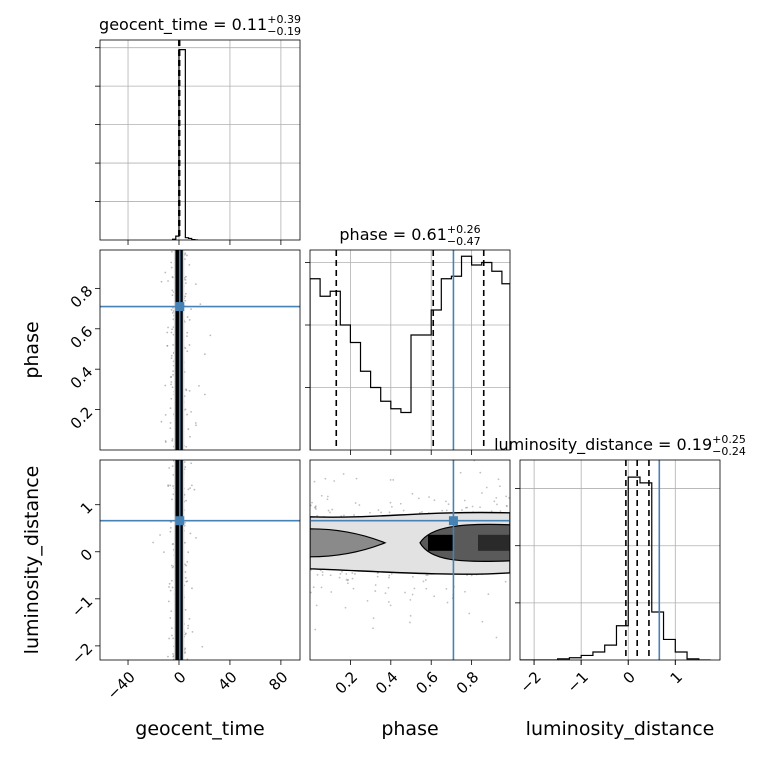  I want to click on title-upper-error: +0.25, so click(729, 439).